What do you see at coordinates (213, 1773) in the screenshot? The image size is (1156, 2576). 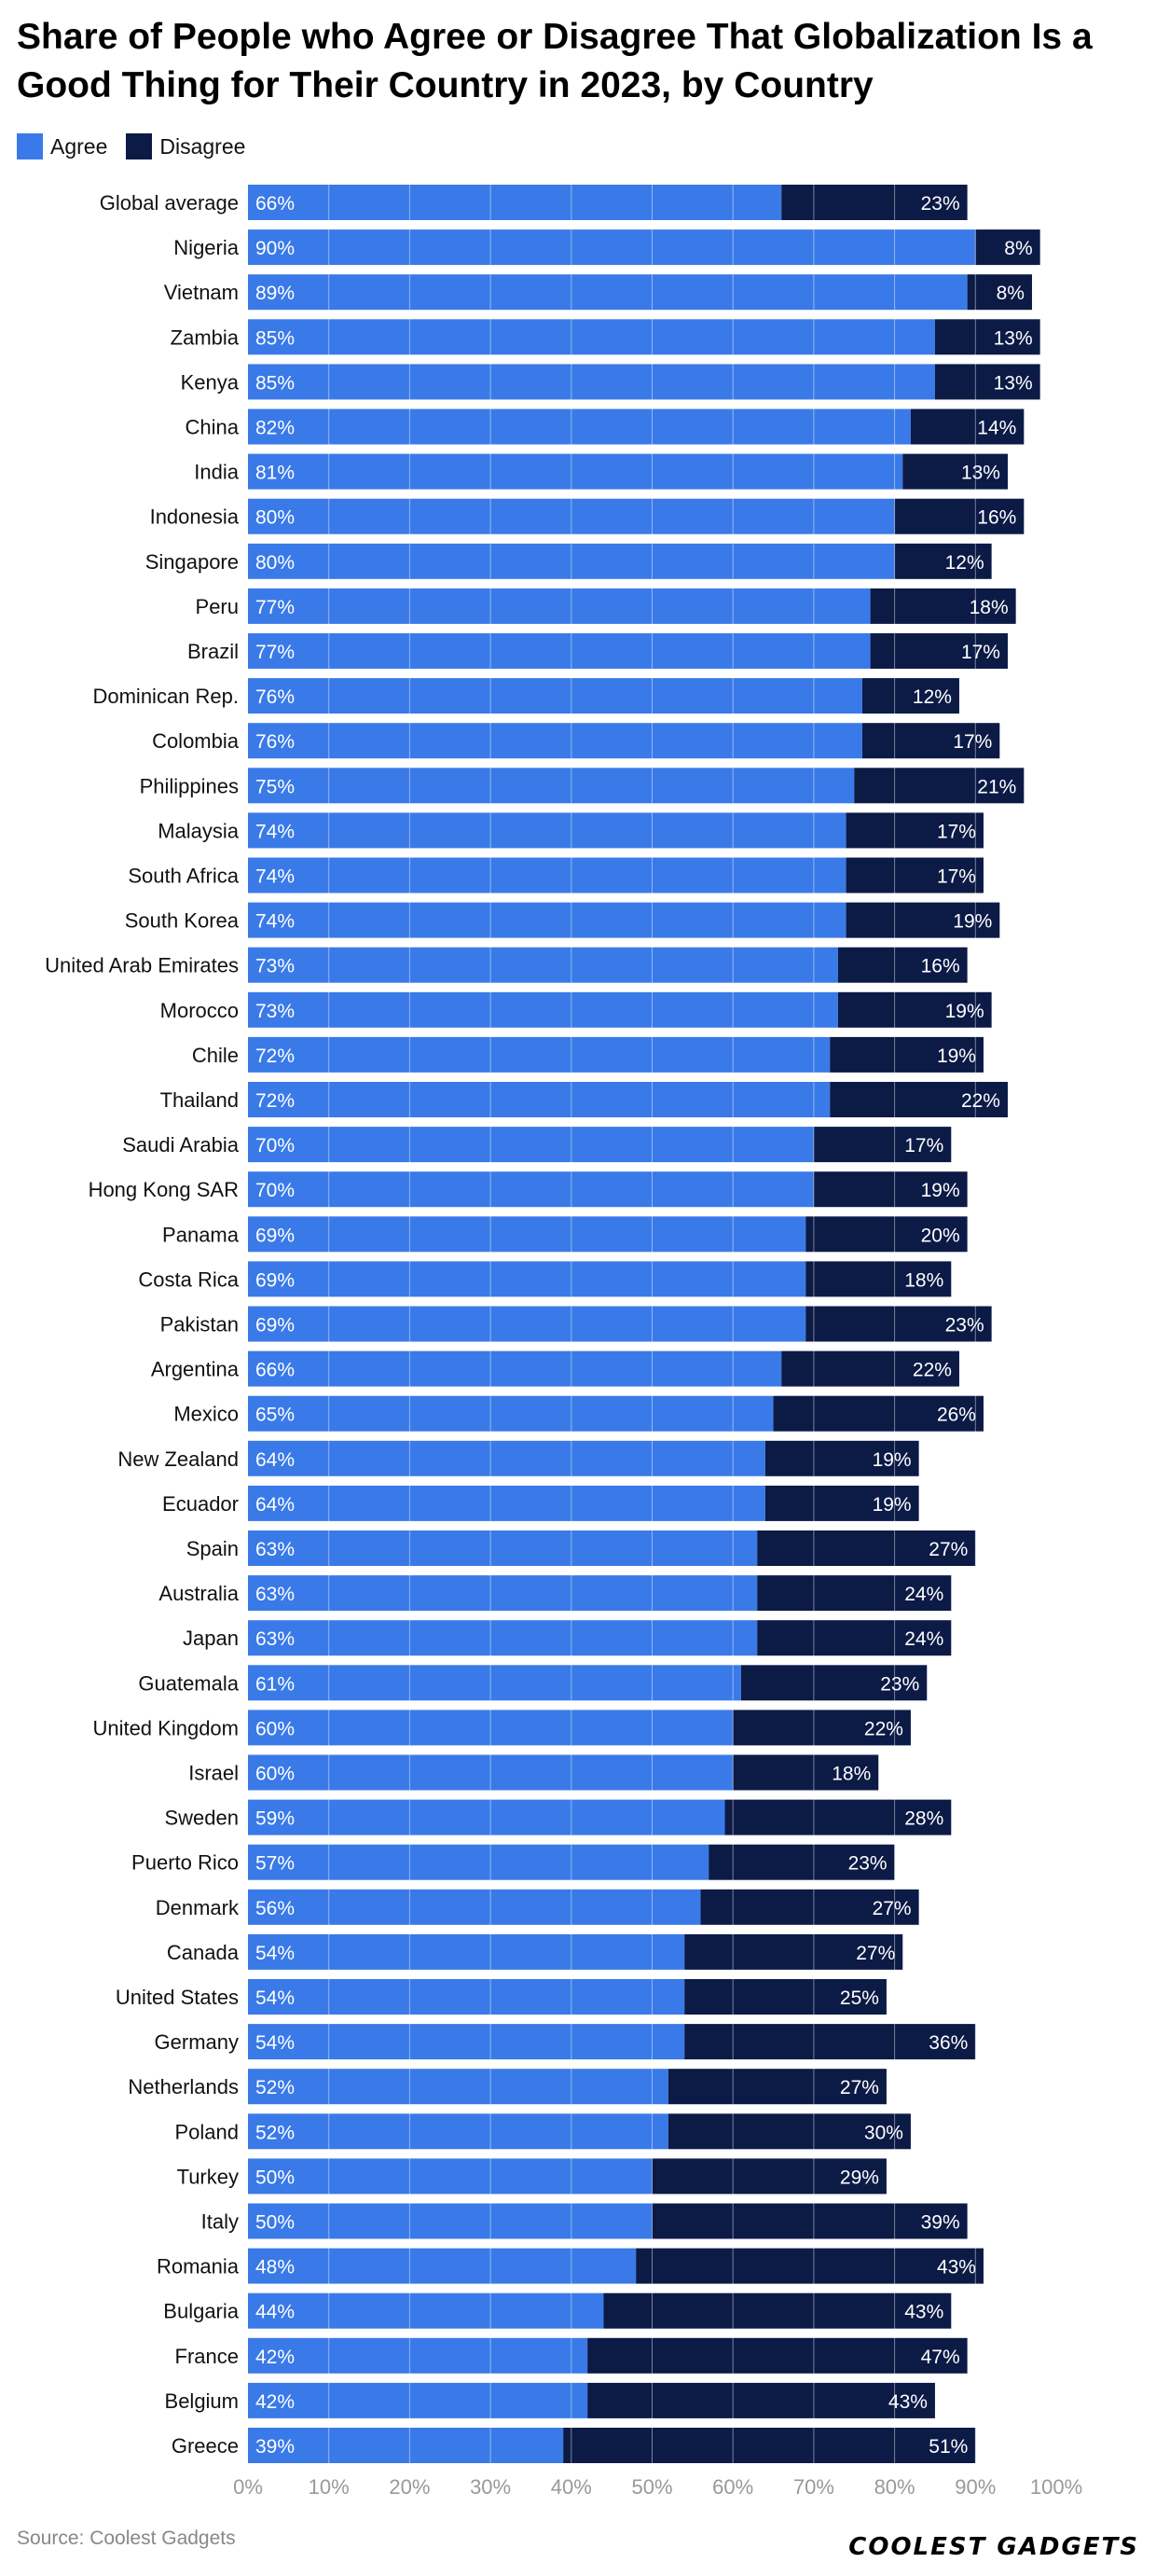 I see `category-label: Israel` at bounding box center [213, 1773].